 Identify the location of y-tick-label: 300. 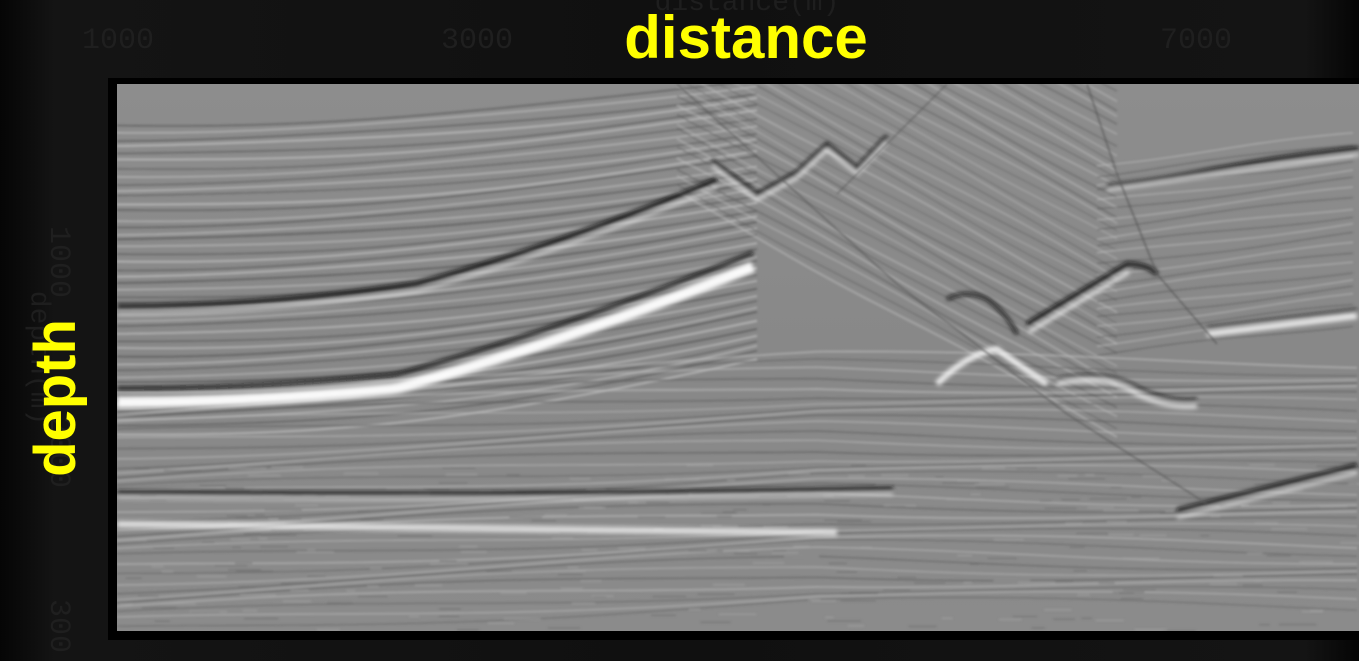
(58, 626).